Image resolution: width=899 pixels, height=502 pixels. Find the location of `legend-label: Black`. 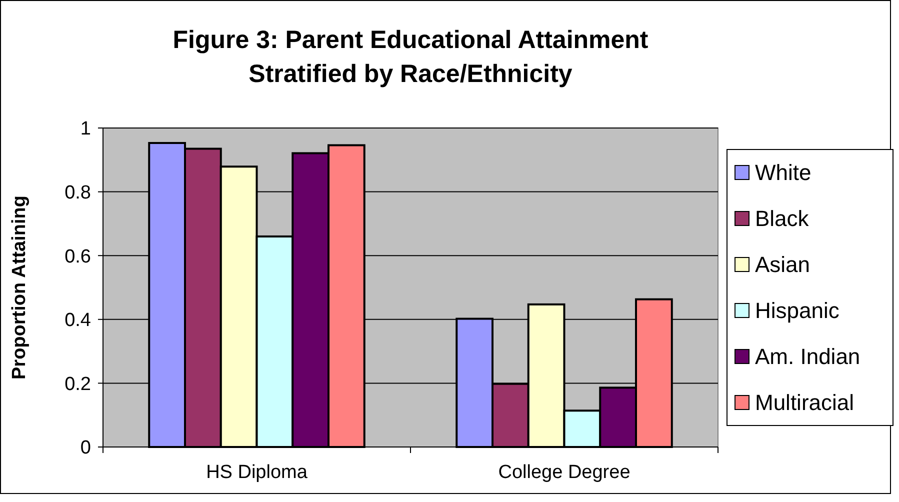

legend-label: Black is located at coordinates (782, 219).